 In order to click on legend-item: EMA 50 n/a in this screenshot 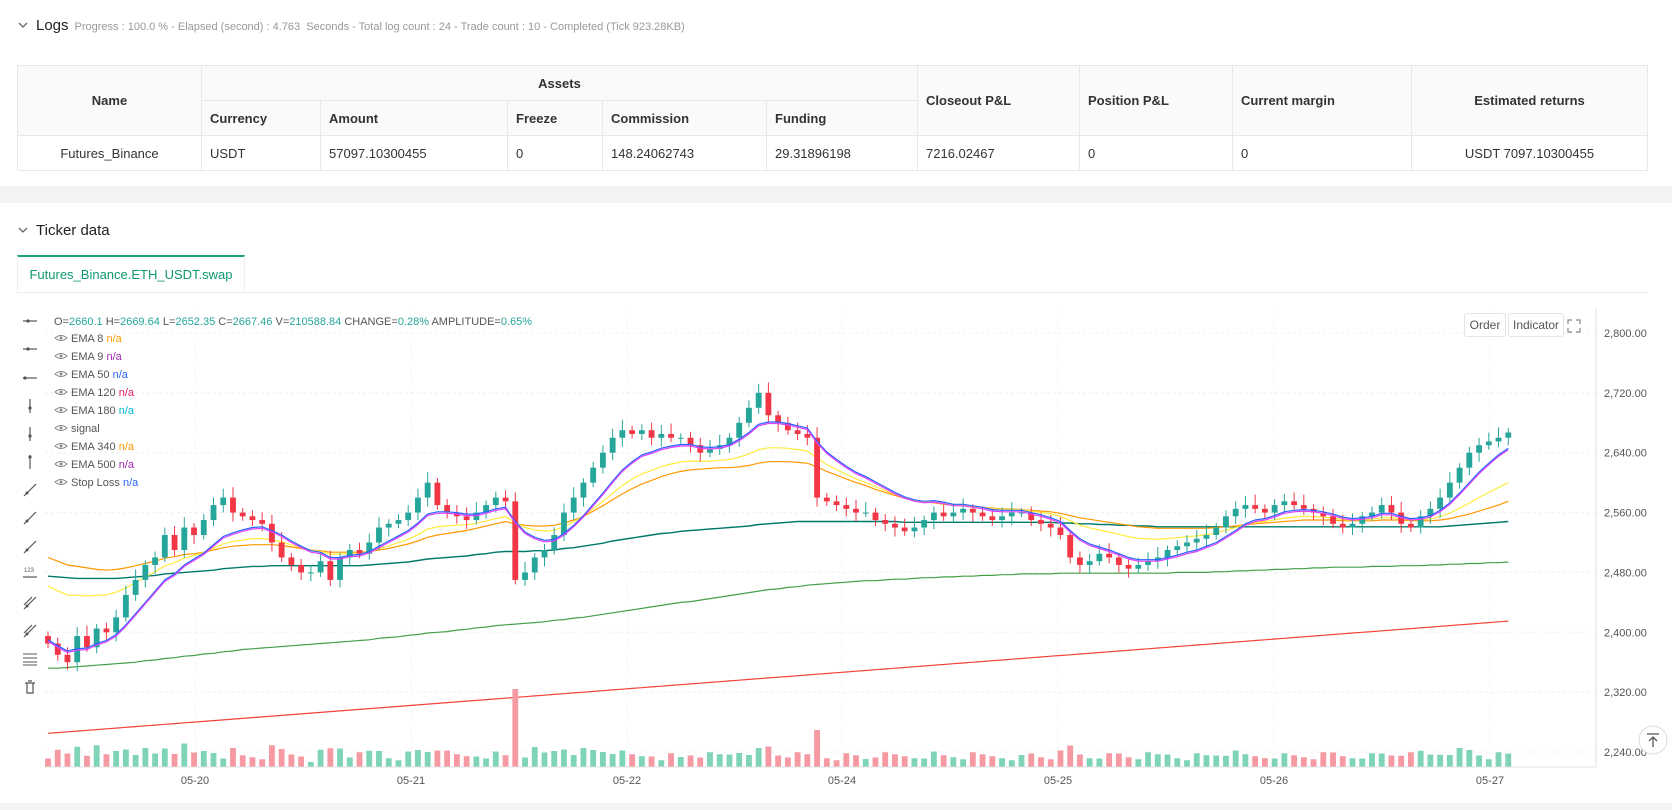, I will do `click(91, 375)`.